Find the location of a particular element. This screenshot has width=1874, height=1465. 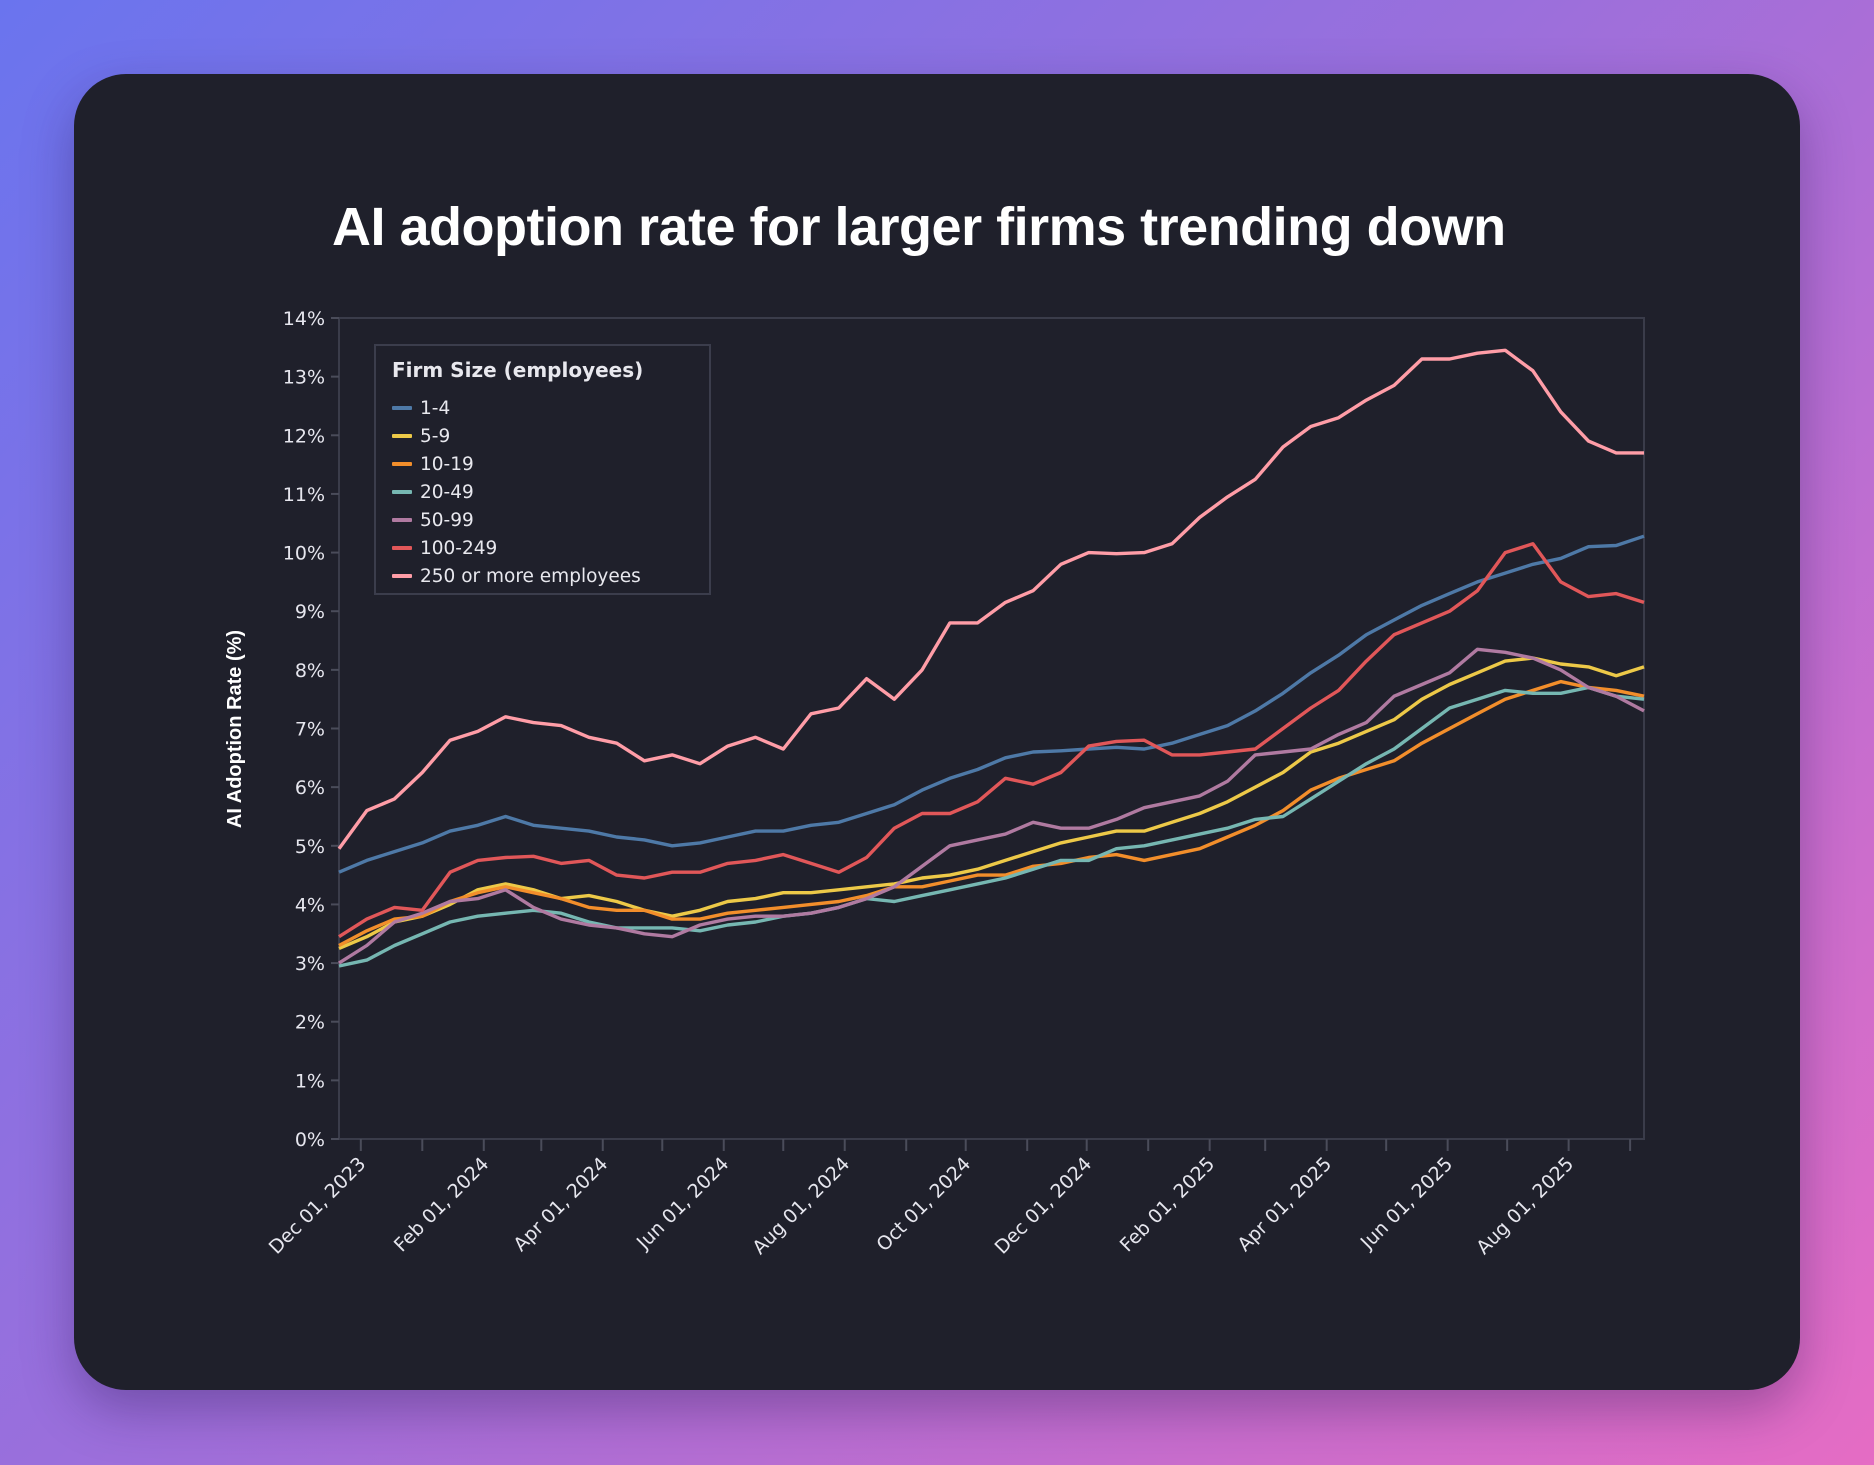

legend-label: 5-9 is located at coordinates (435, 436).